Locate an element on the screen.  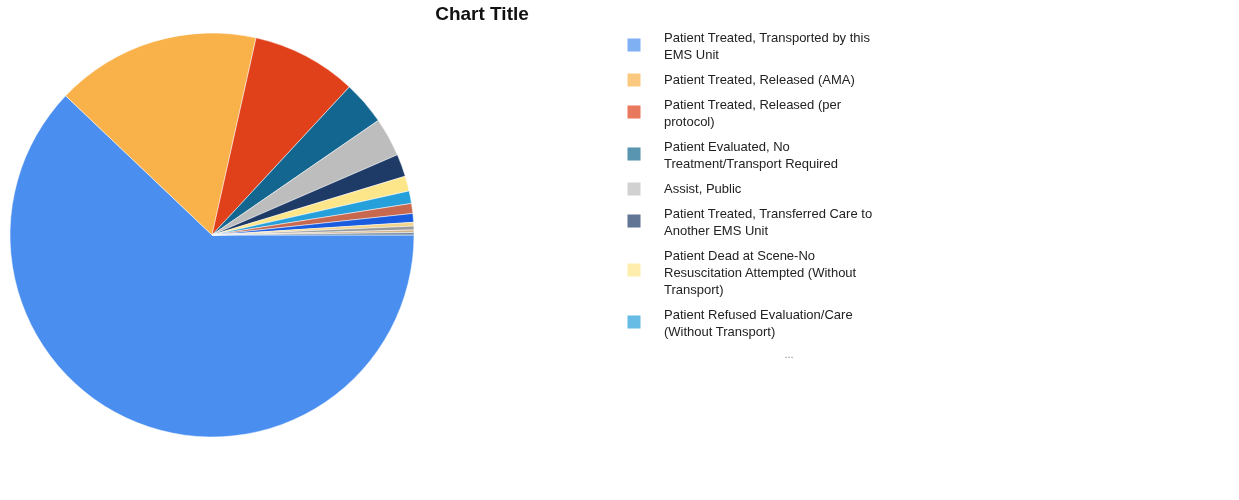
legend-label: Patient Treated, Transferred Care to Another EMS Unit is located at coordinates (768, 222).